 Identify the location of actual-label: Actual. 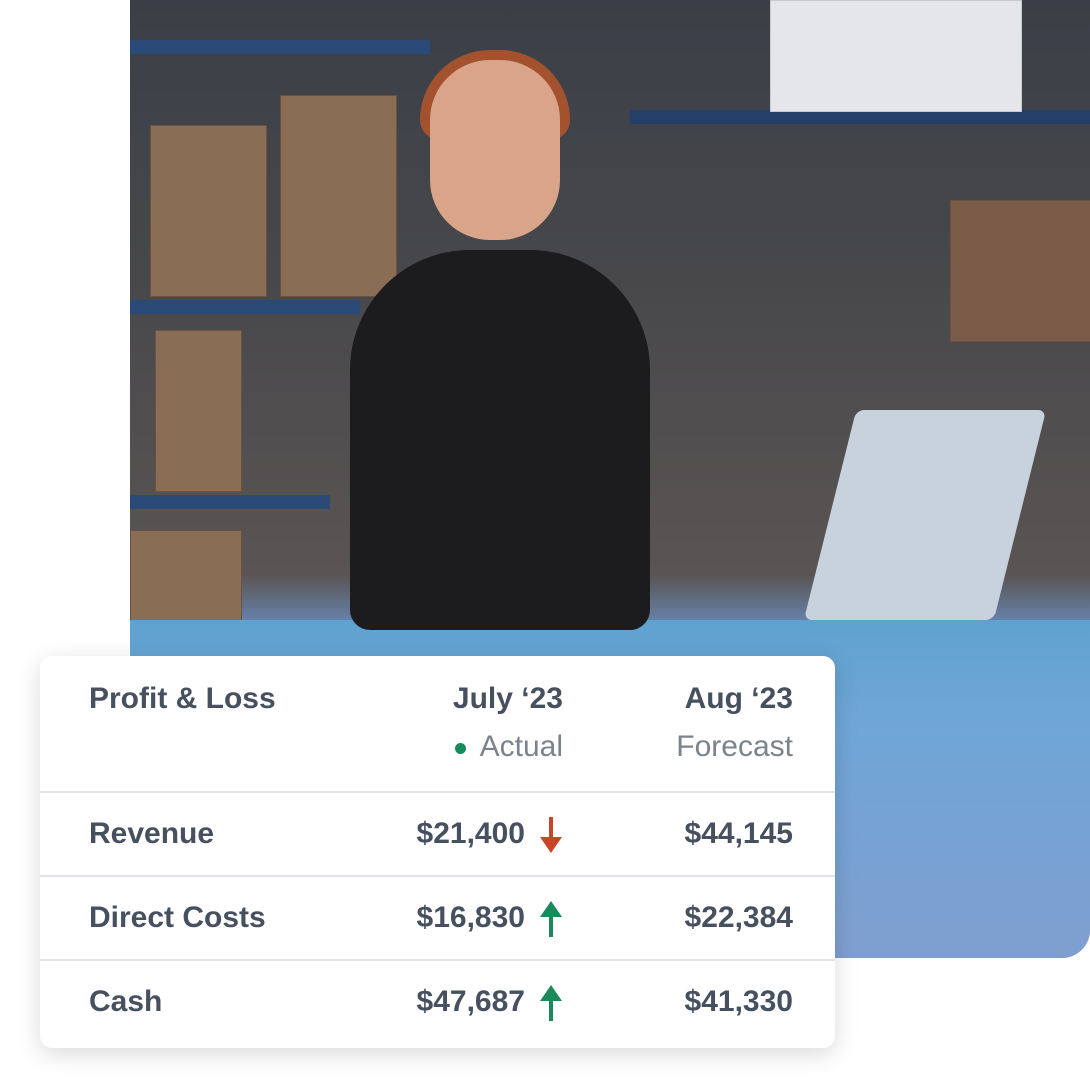
(521, 746).